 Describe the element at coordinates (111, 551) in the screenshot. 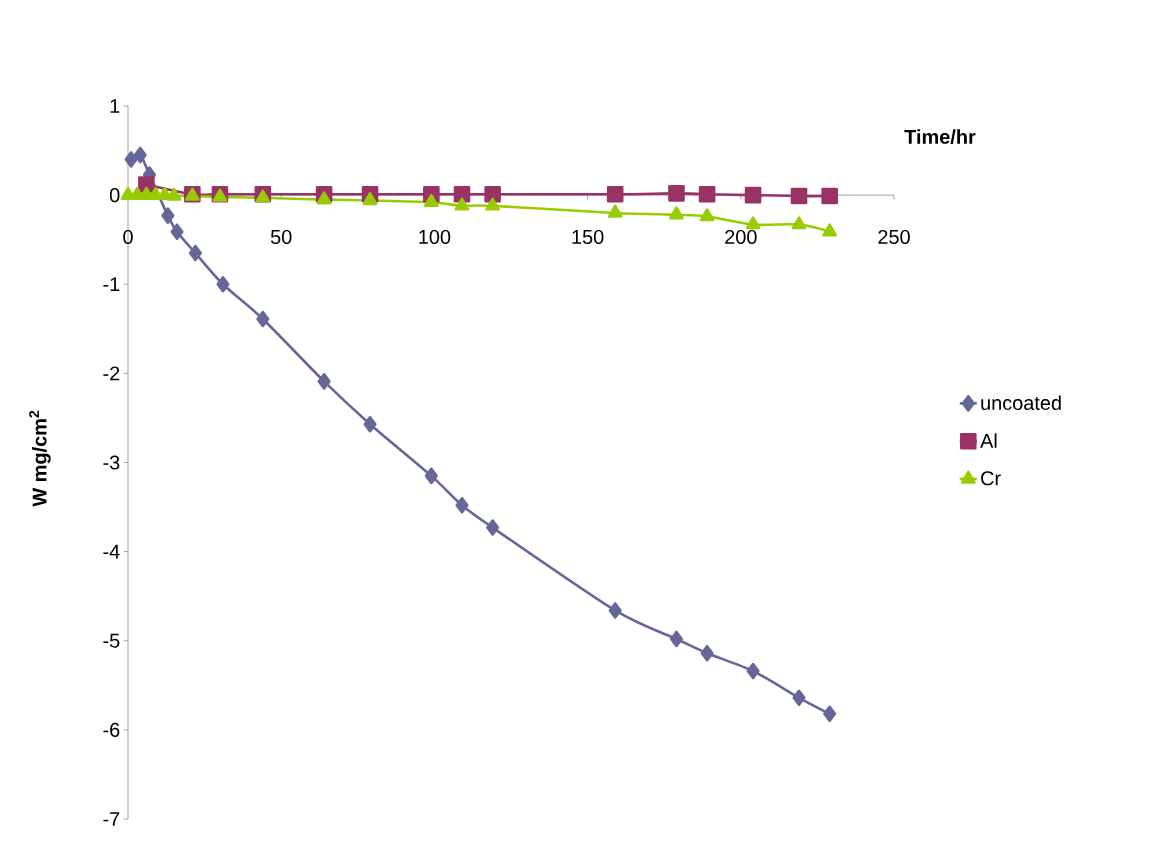

I see `y-tick-label: -4` at that location.